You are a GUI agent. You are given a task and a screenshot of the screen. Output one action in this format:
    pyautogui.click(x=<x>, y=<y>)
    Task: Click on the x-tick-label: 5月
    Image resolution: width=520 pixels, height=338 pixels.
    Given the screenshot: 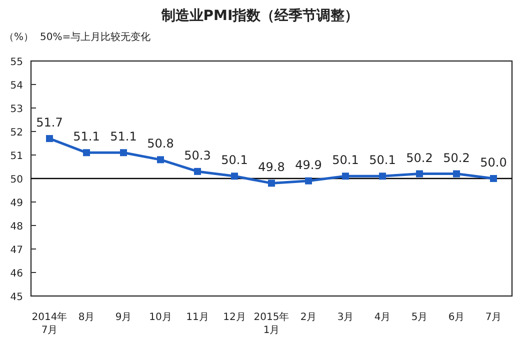 What is the action you would take?
    pyautogui.click(x=419, y=317)
    